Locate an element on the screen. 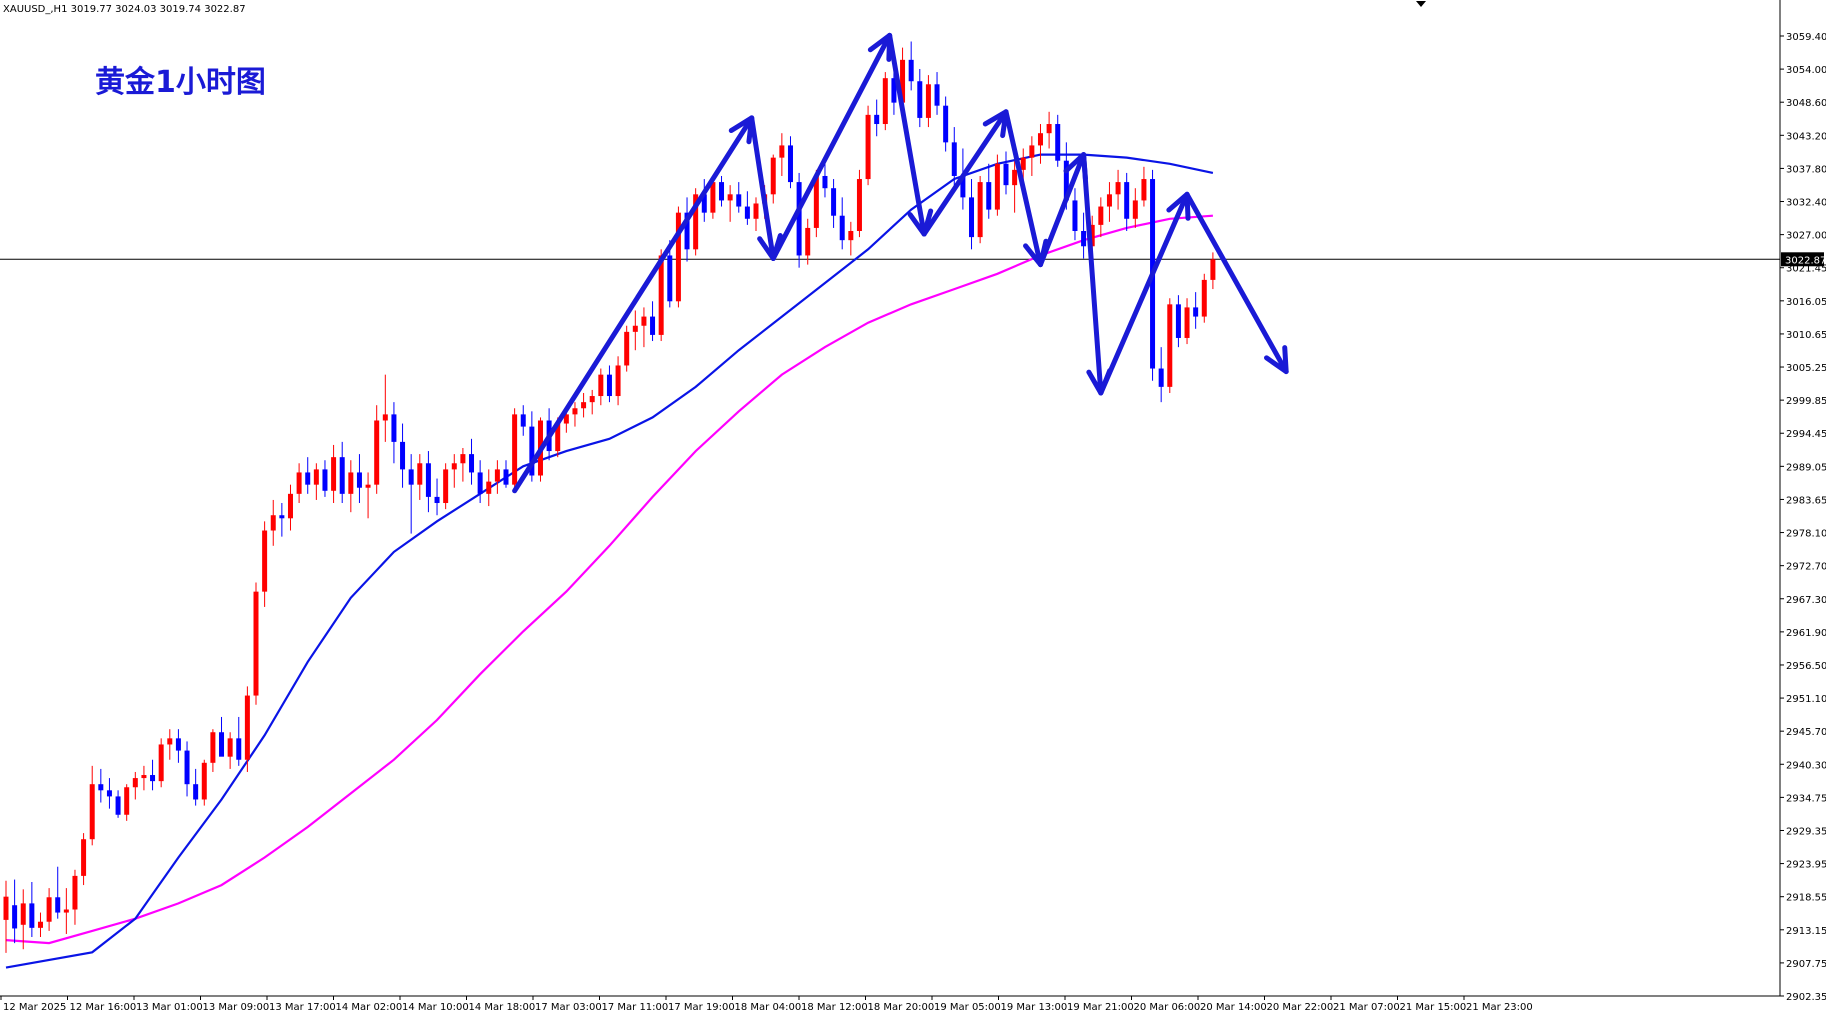  y-tick-label: 2967.30 is located at coordinates (1806, 600).